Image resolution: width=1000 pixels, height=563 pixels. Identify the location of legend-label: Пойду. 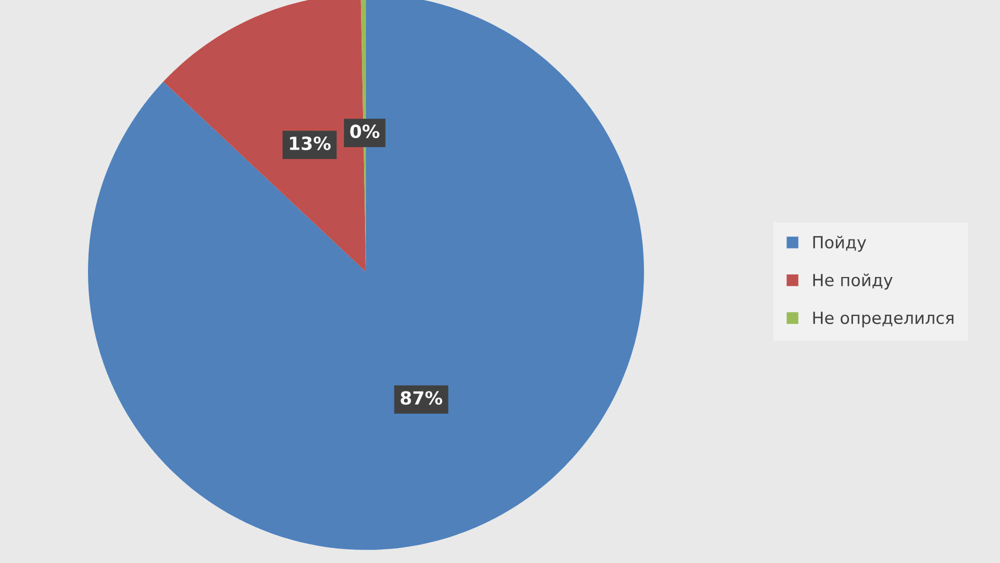
(839, 244).